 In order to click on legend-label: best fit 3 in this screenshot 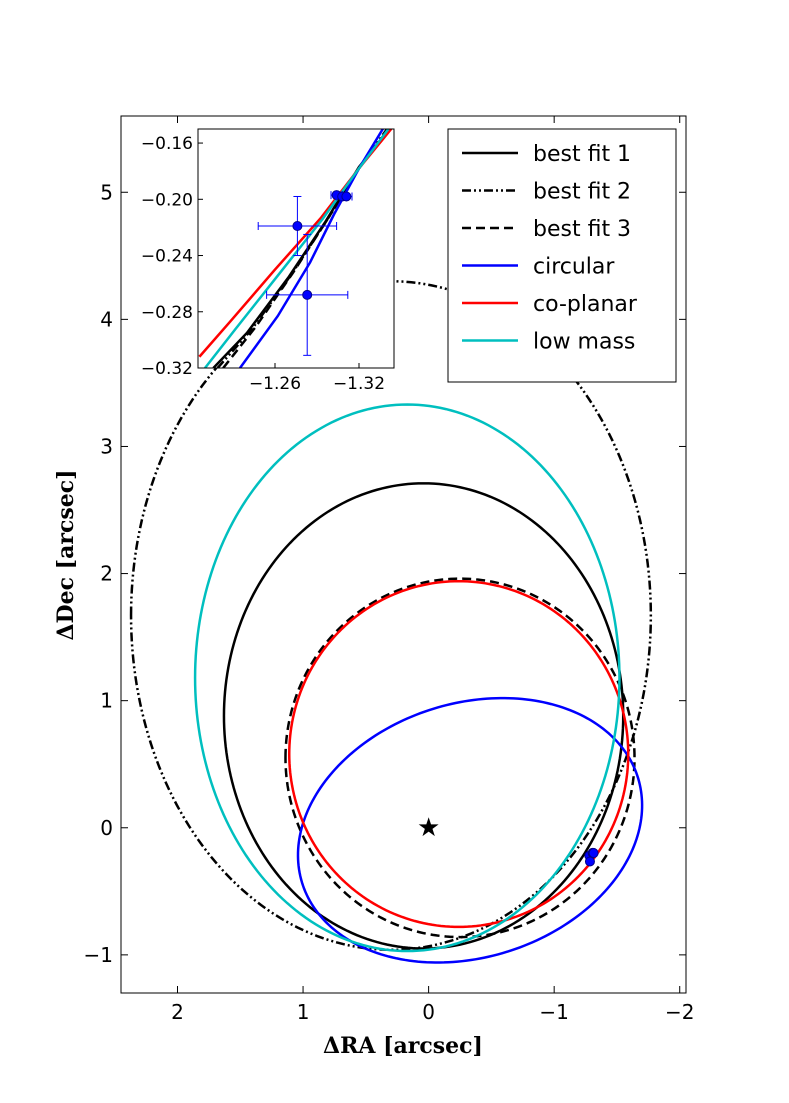, I will do `click(582, 229)`.